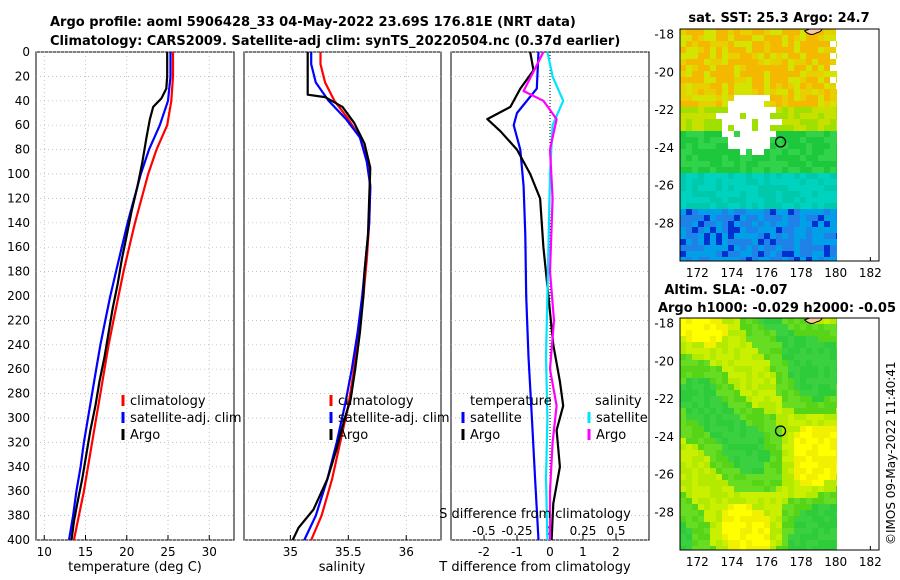 The height and width of the screenshot is (580, 900). I want to click on series-line-argo, so click(331, 296).